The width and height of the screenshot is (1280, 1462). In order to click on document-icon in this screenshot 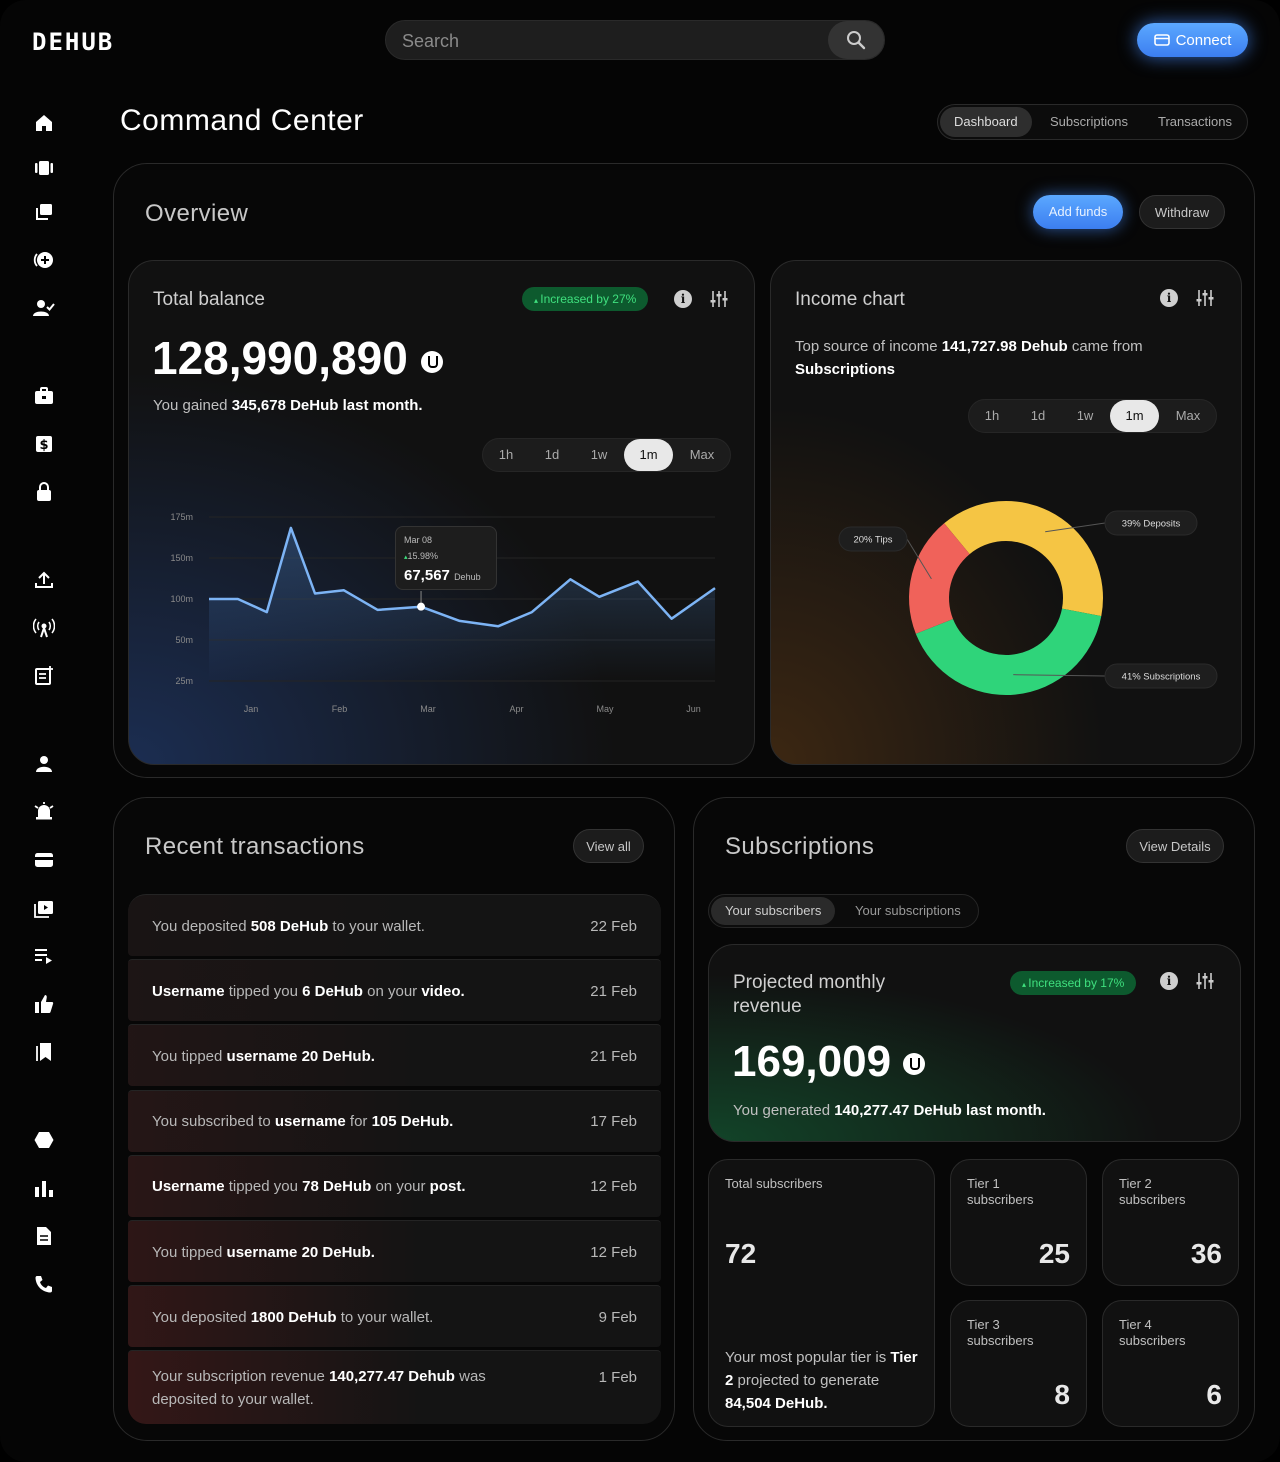, I will do `click(44, 1236)`.